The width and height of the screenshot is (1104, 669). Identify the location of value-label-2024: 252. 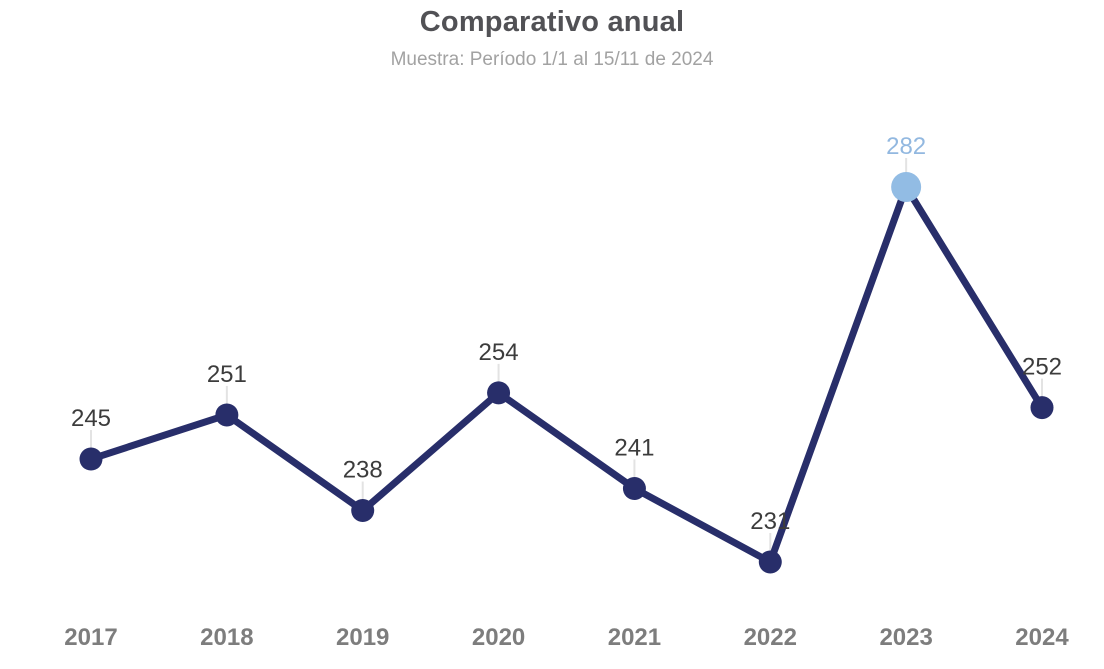
(1042, 367).